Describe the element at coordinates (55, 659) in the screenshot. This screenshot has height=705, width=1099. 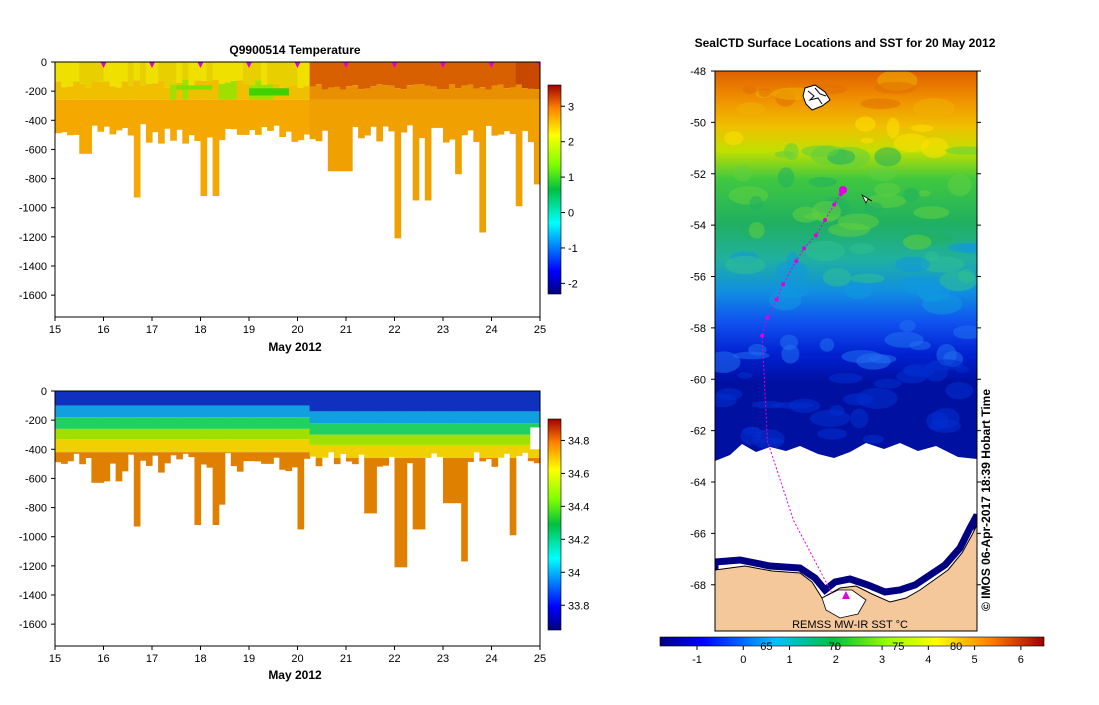
I see `salinity-x-tick-label: 15` at that location.